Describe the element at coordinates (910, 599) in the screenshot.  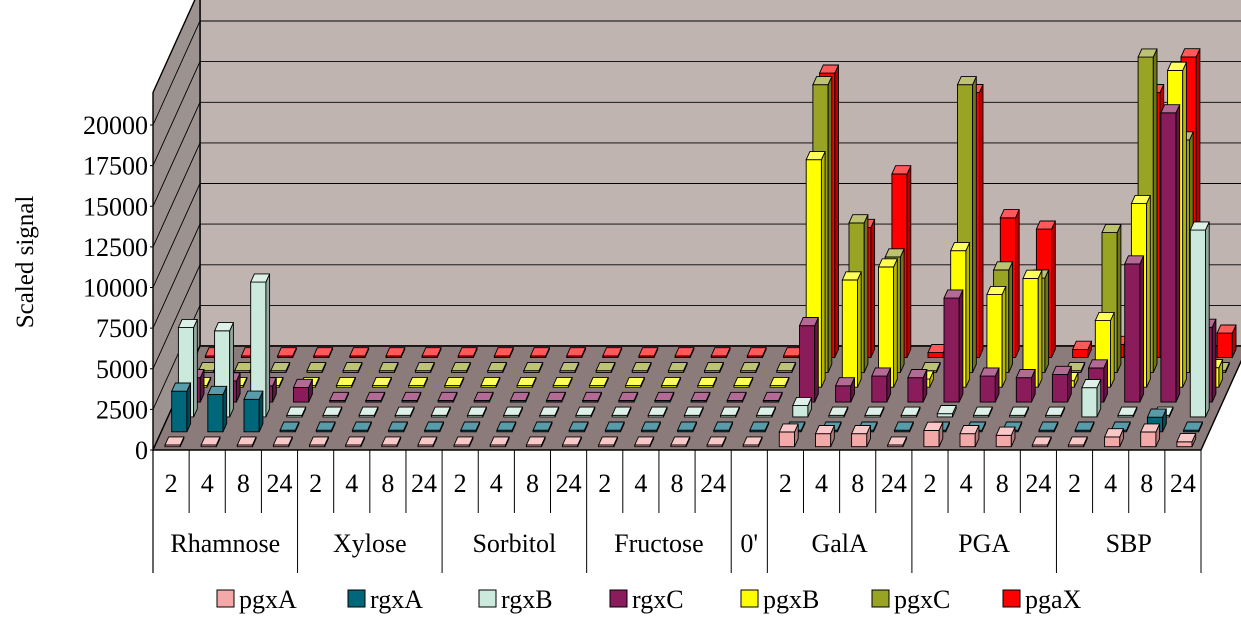
I see `legend-item-pgxC: pgxC` at that location.